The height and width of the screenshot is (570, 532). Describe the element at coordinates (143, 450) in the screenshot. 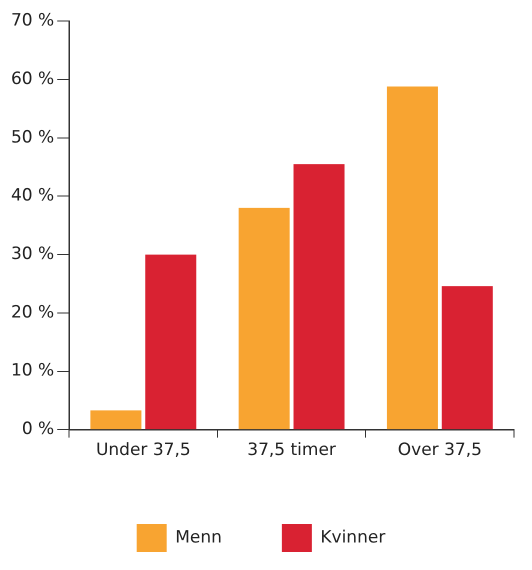

I see `x-tick-label: Under 37,5` at that location.